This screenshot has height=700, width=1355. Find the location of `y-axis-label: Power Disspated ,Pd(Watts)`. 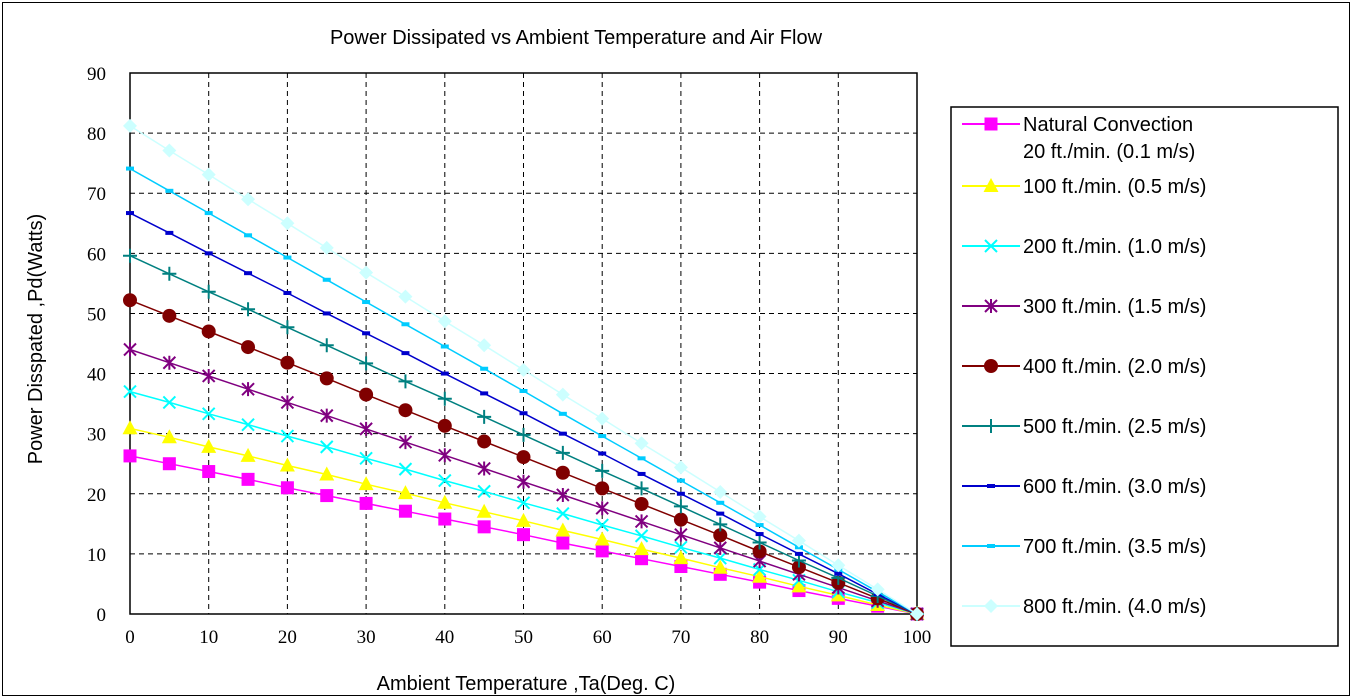

y-axis-label: Power Disspated ,Pd(Watts) is located at coordinates (36, 339).